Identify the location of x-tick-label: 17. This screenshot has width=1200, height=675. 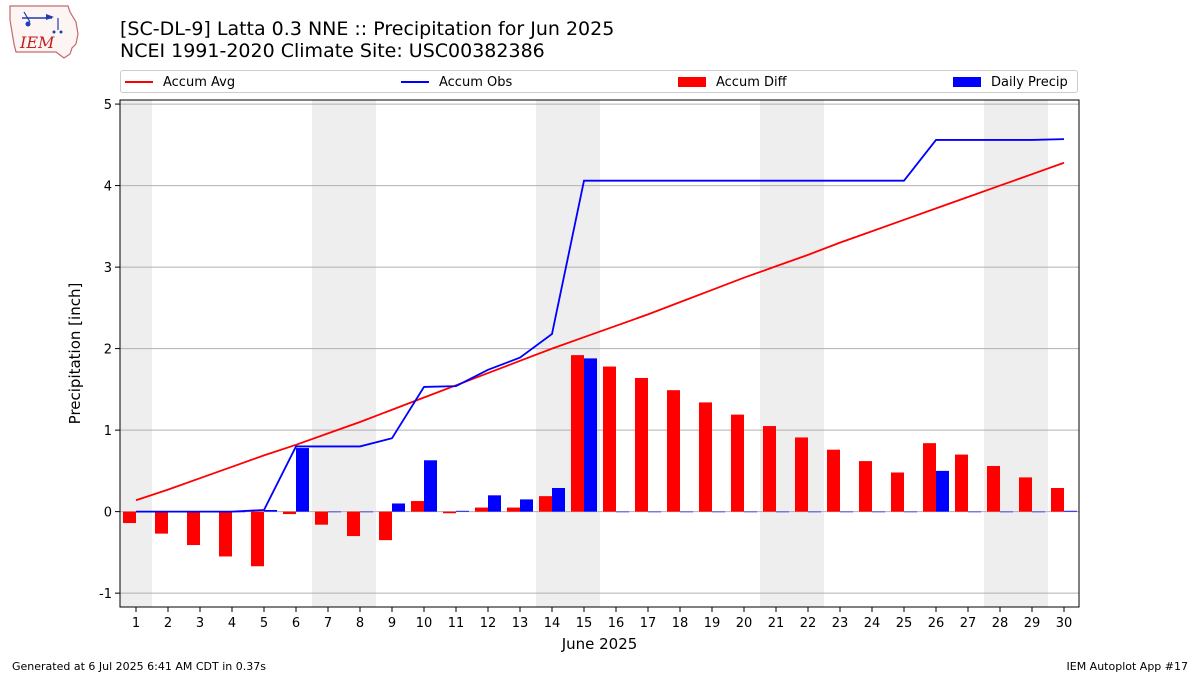
(648, 623).